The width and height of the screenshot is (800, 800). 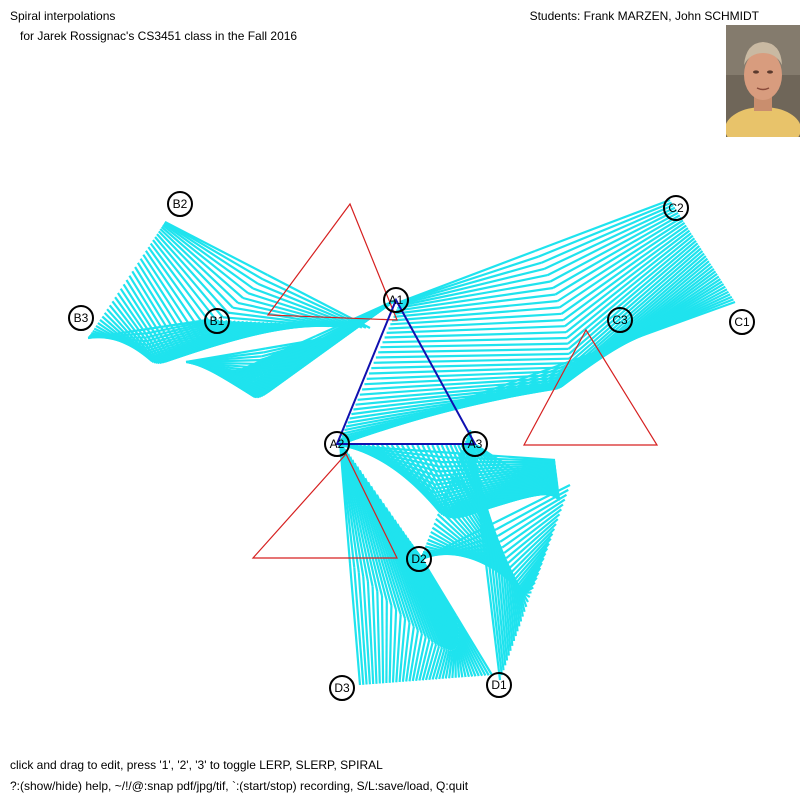 I want to click on control-point-label: B1, so click(x=217, y=321).